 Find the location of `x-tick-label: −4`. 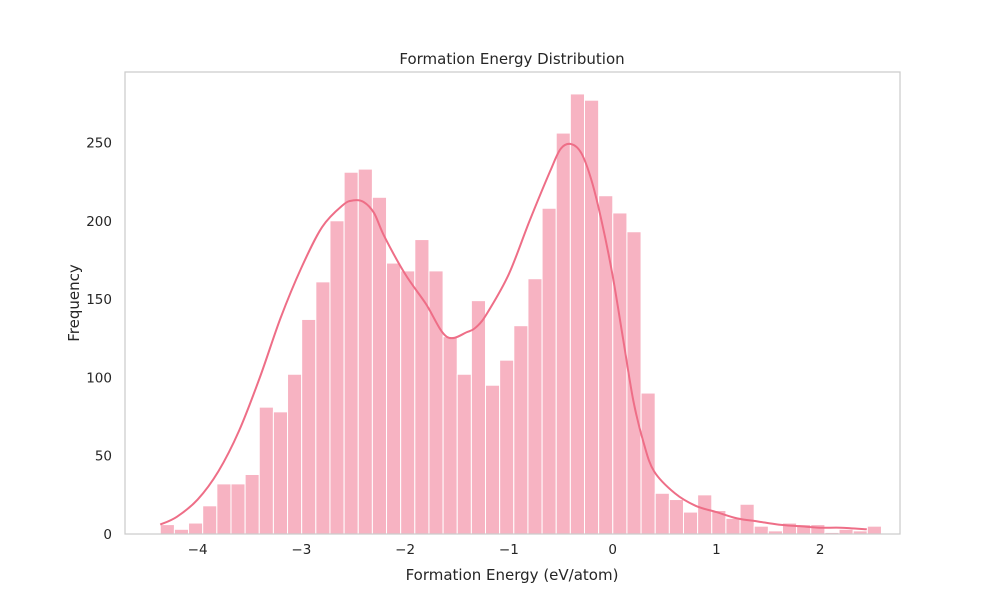

x-tick-label: −4 is located at coordinates (198, 550).